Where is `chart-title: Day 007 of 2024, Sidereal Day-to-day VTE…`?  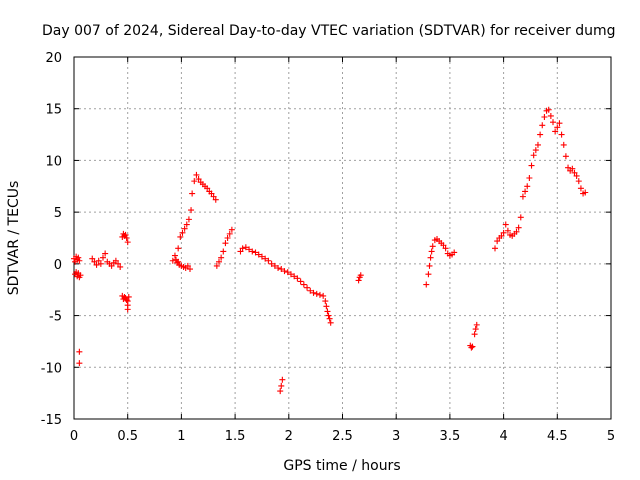 chart-title: Day 007 of 2024, Sidereal Day-to-day VTE… is located at coordinates (329, 31).